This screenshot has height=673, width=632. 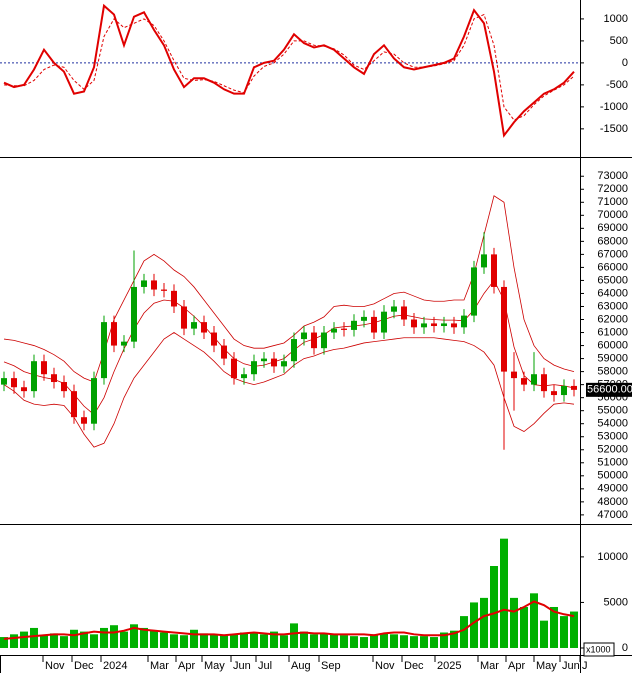 I want to click on x-tick-label: 2025, so click(x=449, y=666).